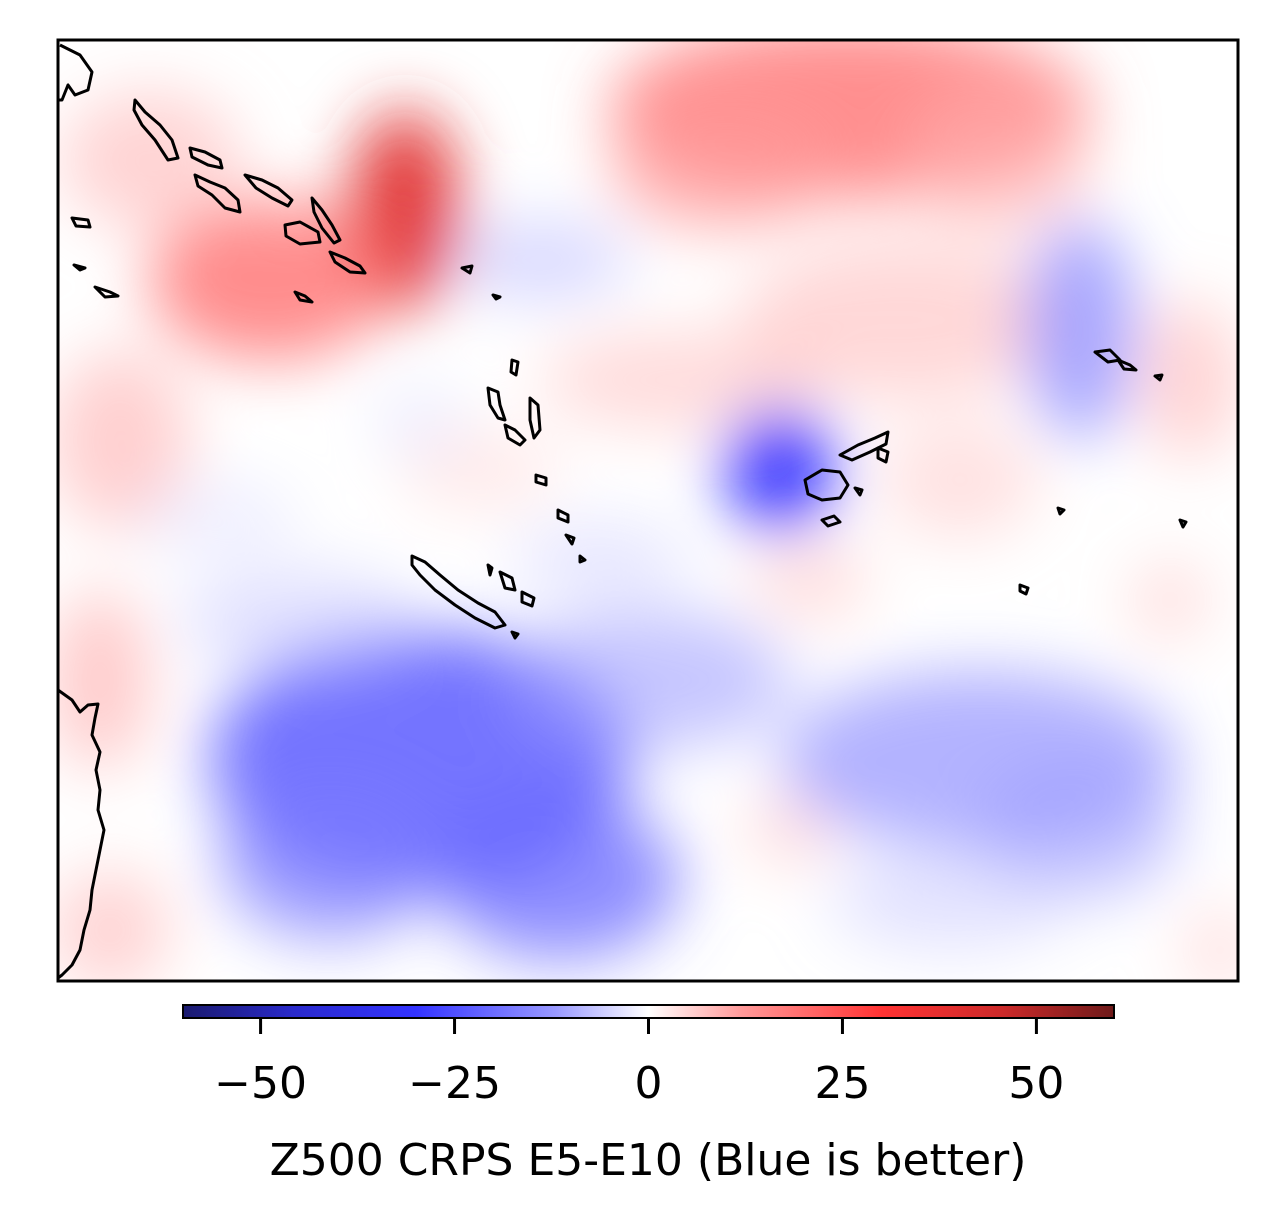 The image size is (1277, 1227). Describe the element at coordinates (858, 491) in the screenshot. I see `coastline-fiji-lau` at that location.